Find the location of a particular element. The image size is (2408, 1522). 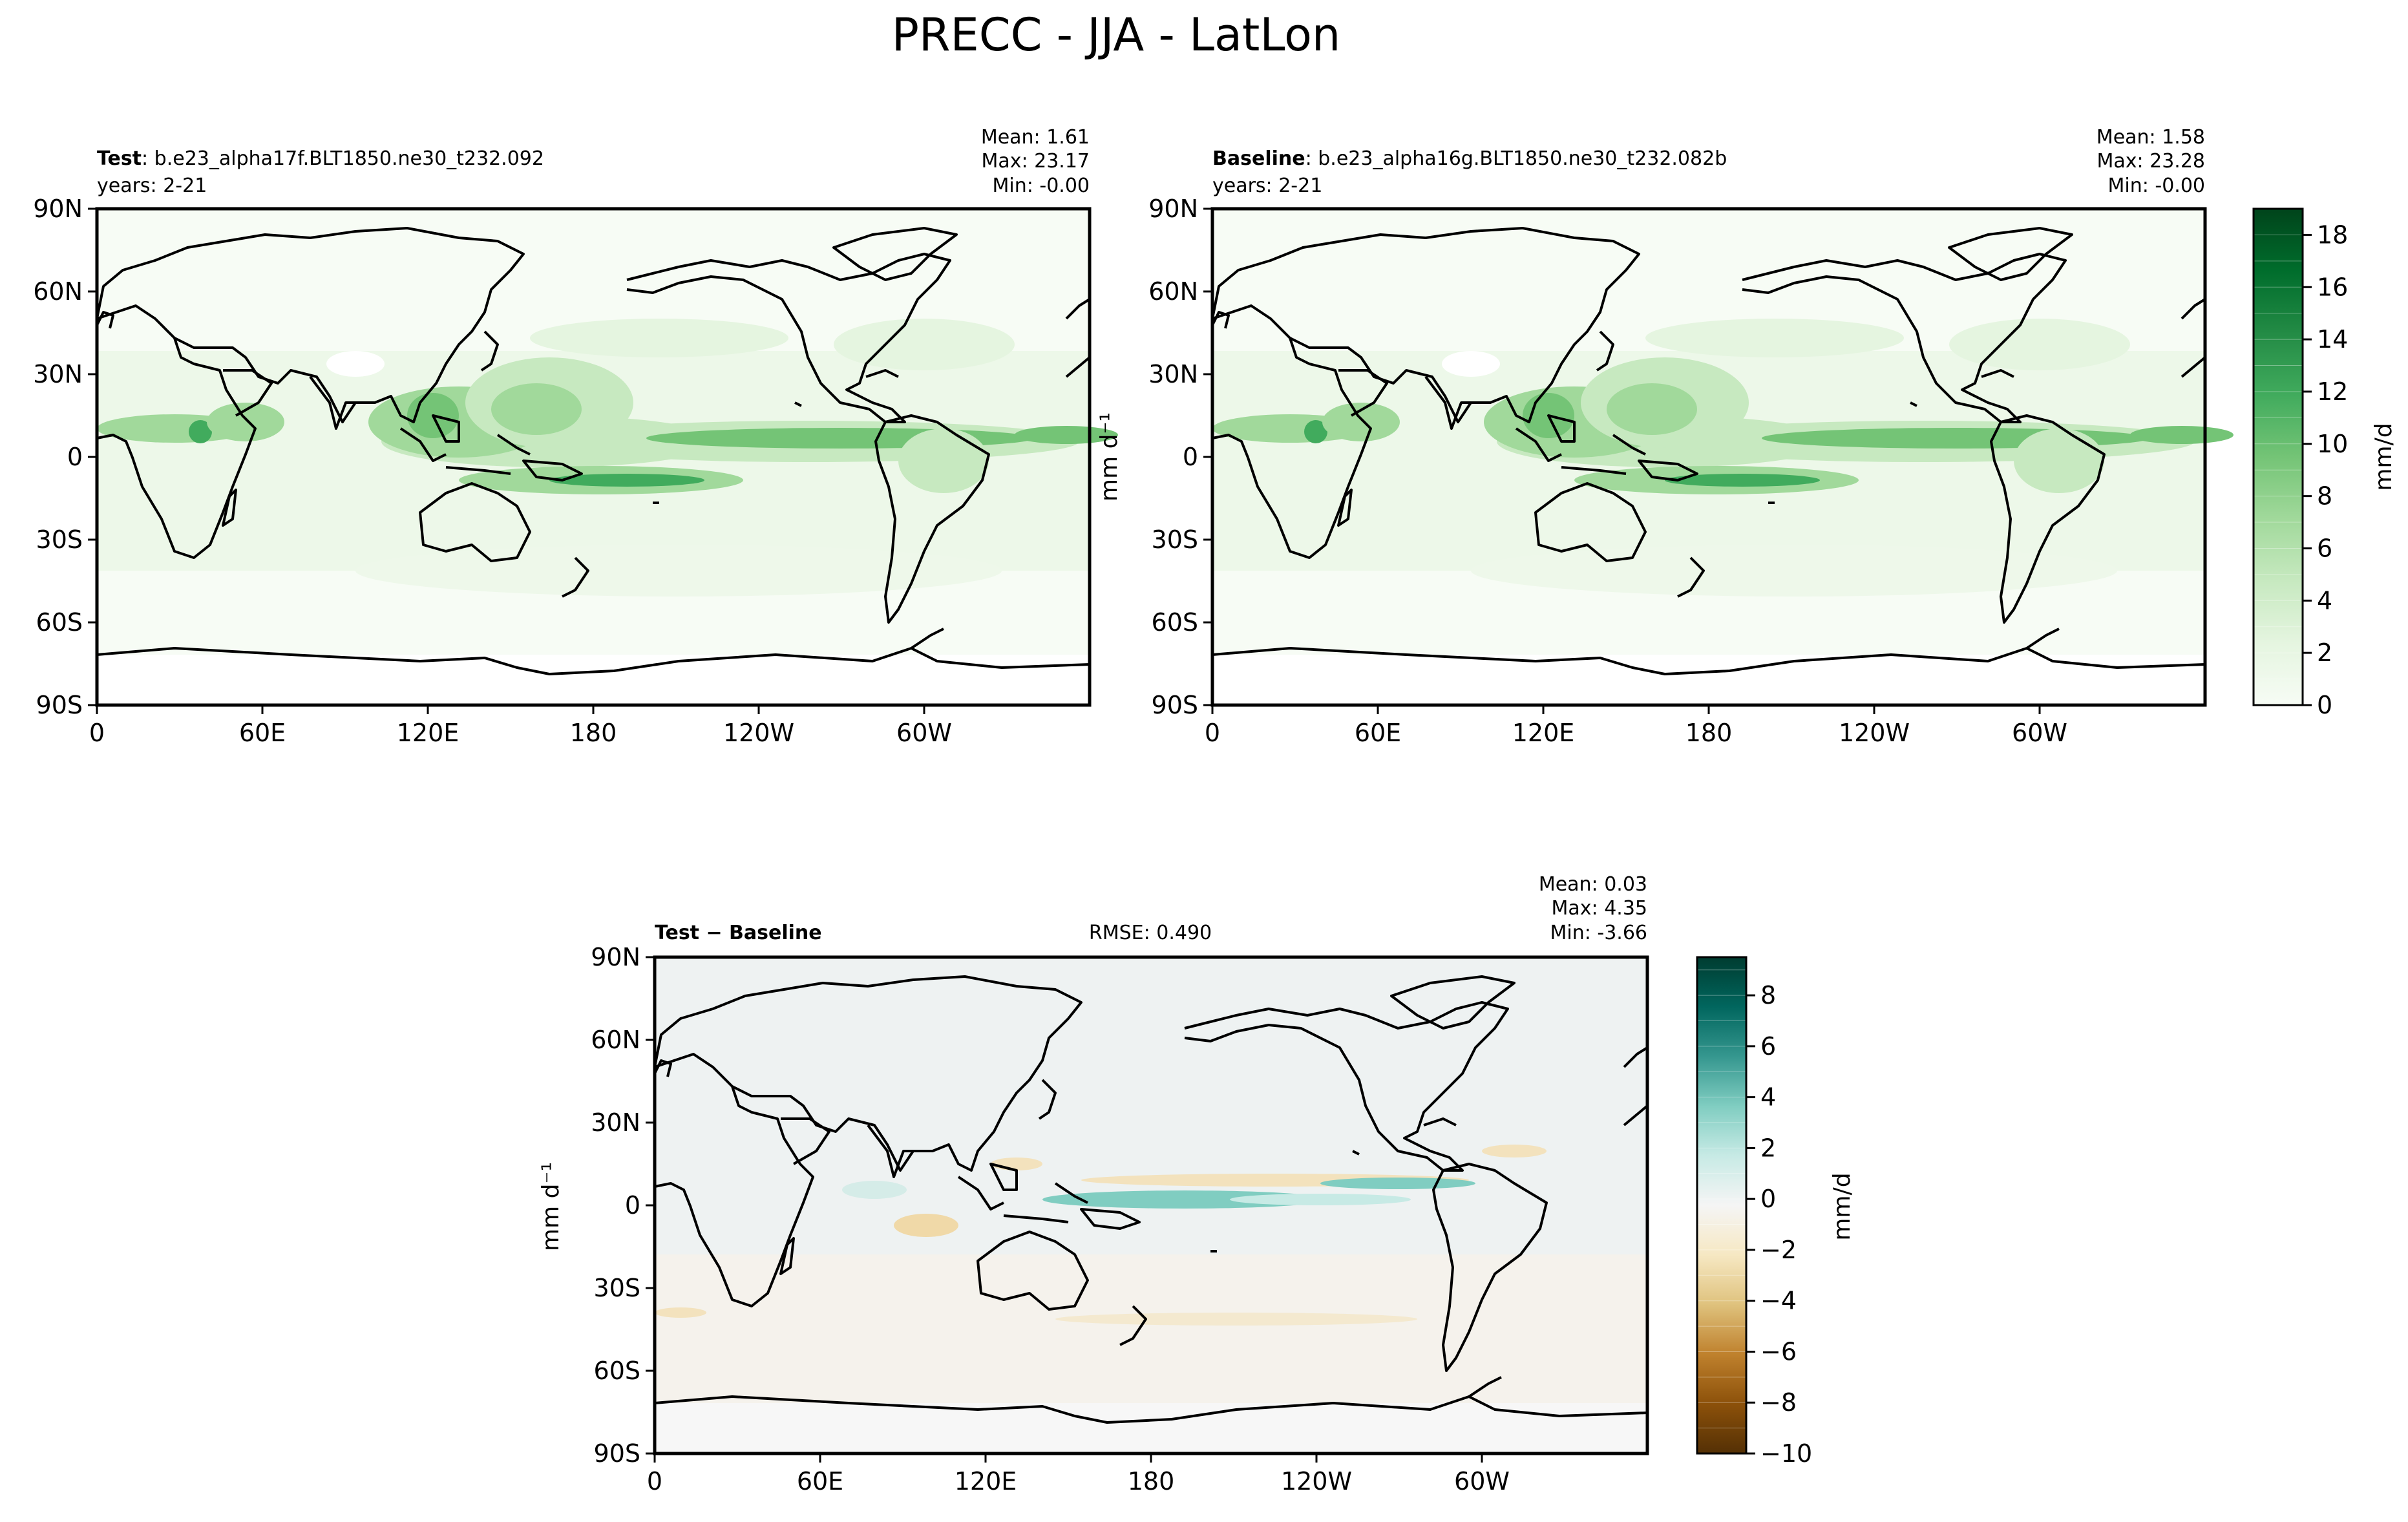

baseline-xticks: 0 60E 120E 180 120W 60W is located at coordinates (1636, 726).